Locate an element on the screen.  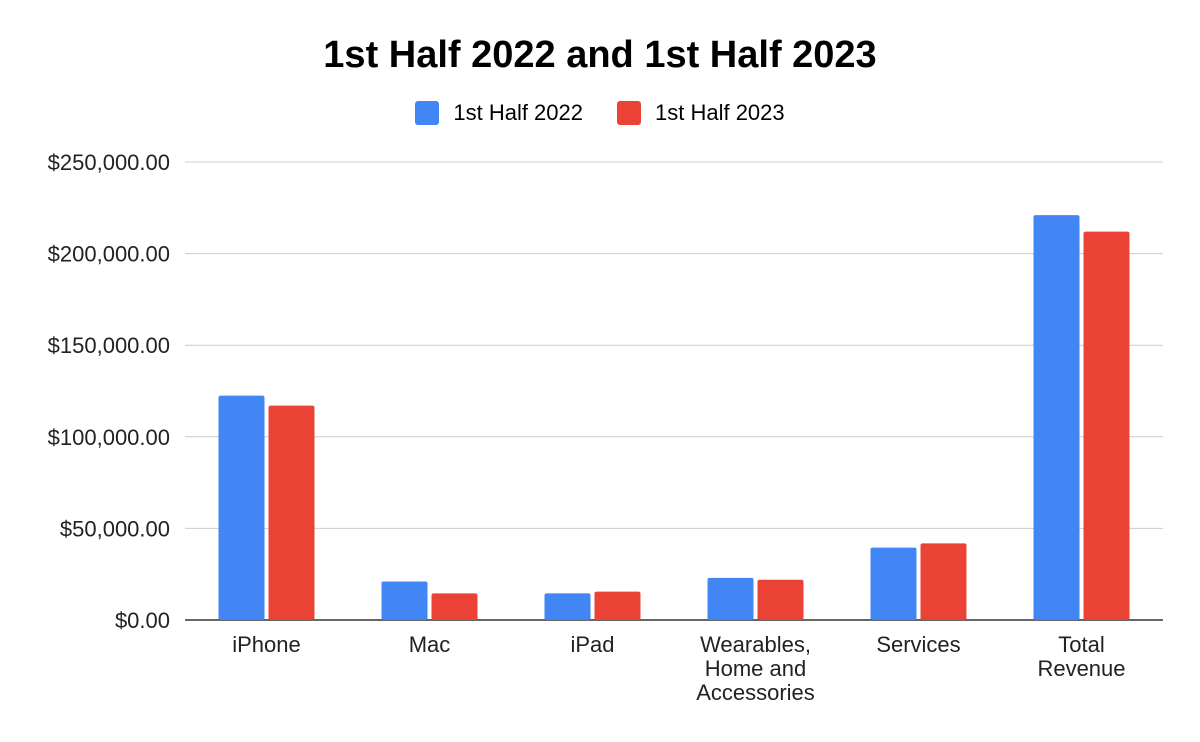
y-tick-label: $250,000.00 is located at coordinates (109, 162).